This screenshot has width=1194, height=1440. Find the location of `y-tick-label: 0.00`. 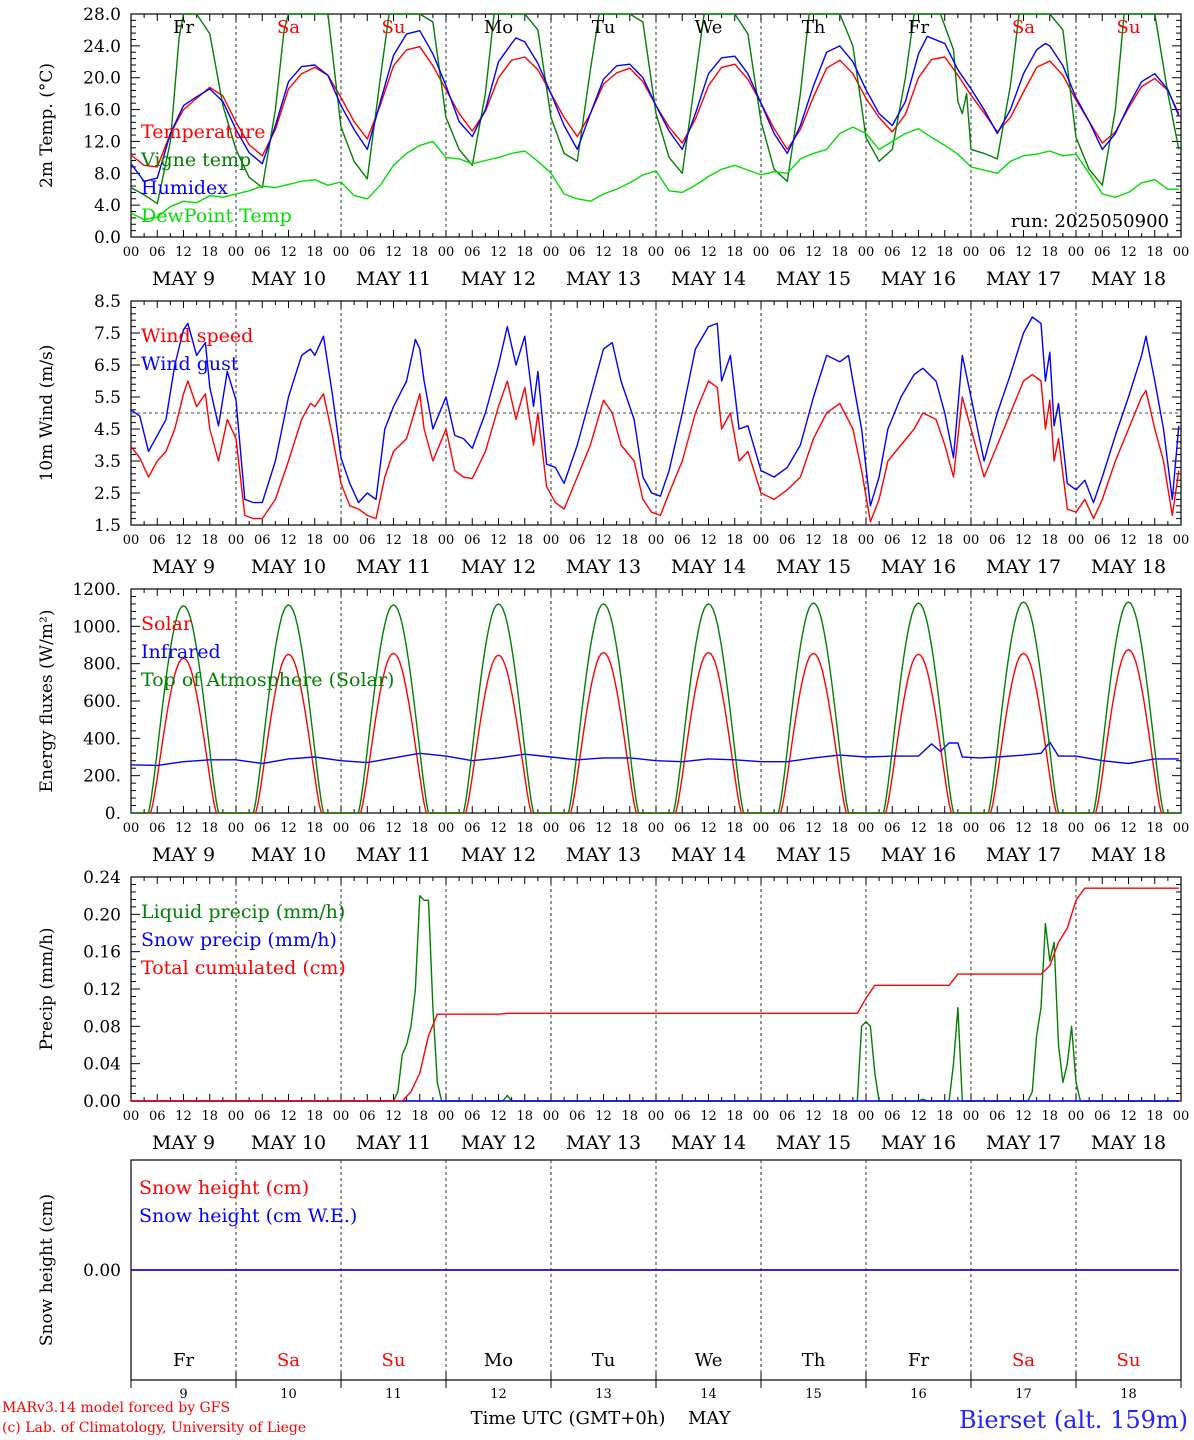

y-tick-label: 0.00 is located at coordinates (102, 1271).